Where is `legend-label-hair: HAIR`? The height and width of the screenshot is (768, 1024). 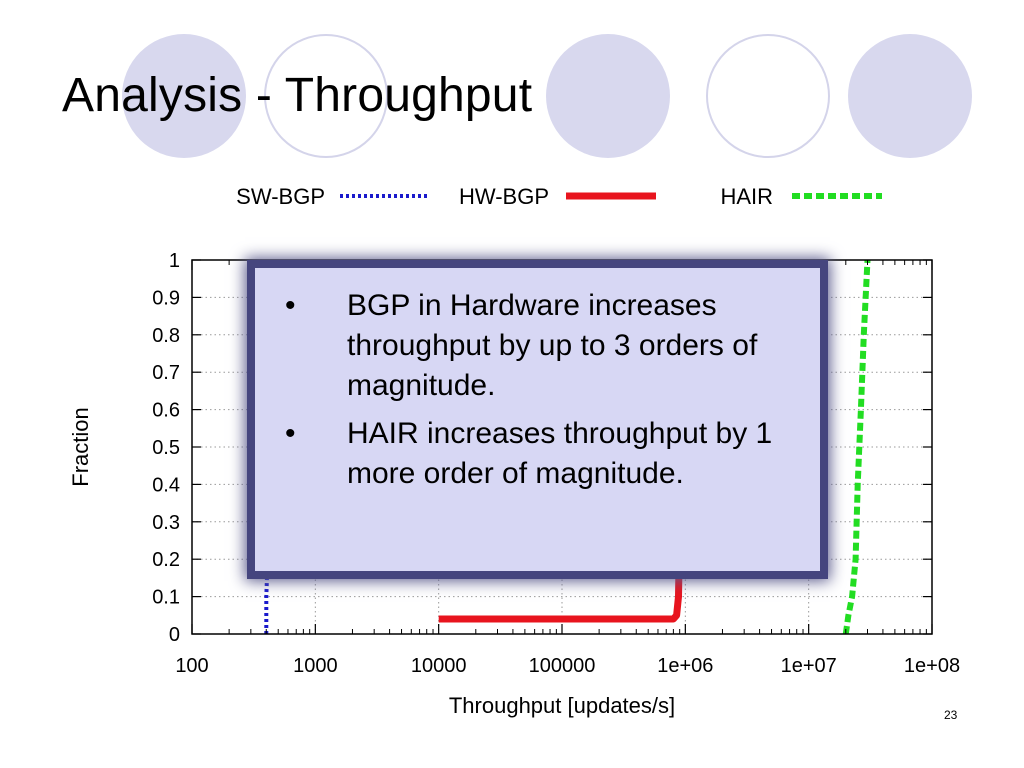 legend-label-hair: HAIR is located at coordinates (746, 196).